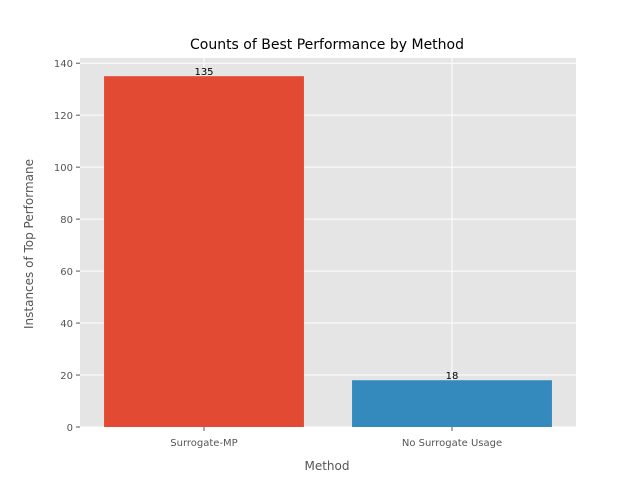  Describe the element at coordinates (29, 244) in the screenshot. I see `y-axis-label: Instances of Top Performane` at that location.